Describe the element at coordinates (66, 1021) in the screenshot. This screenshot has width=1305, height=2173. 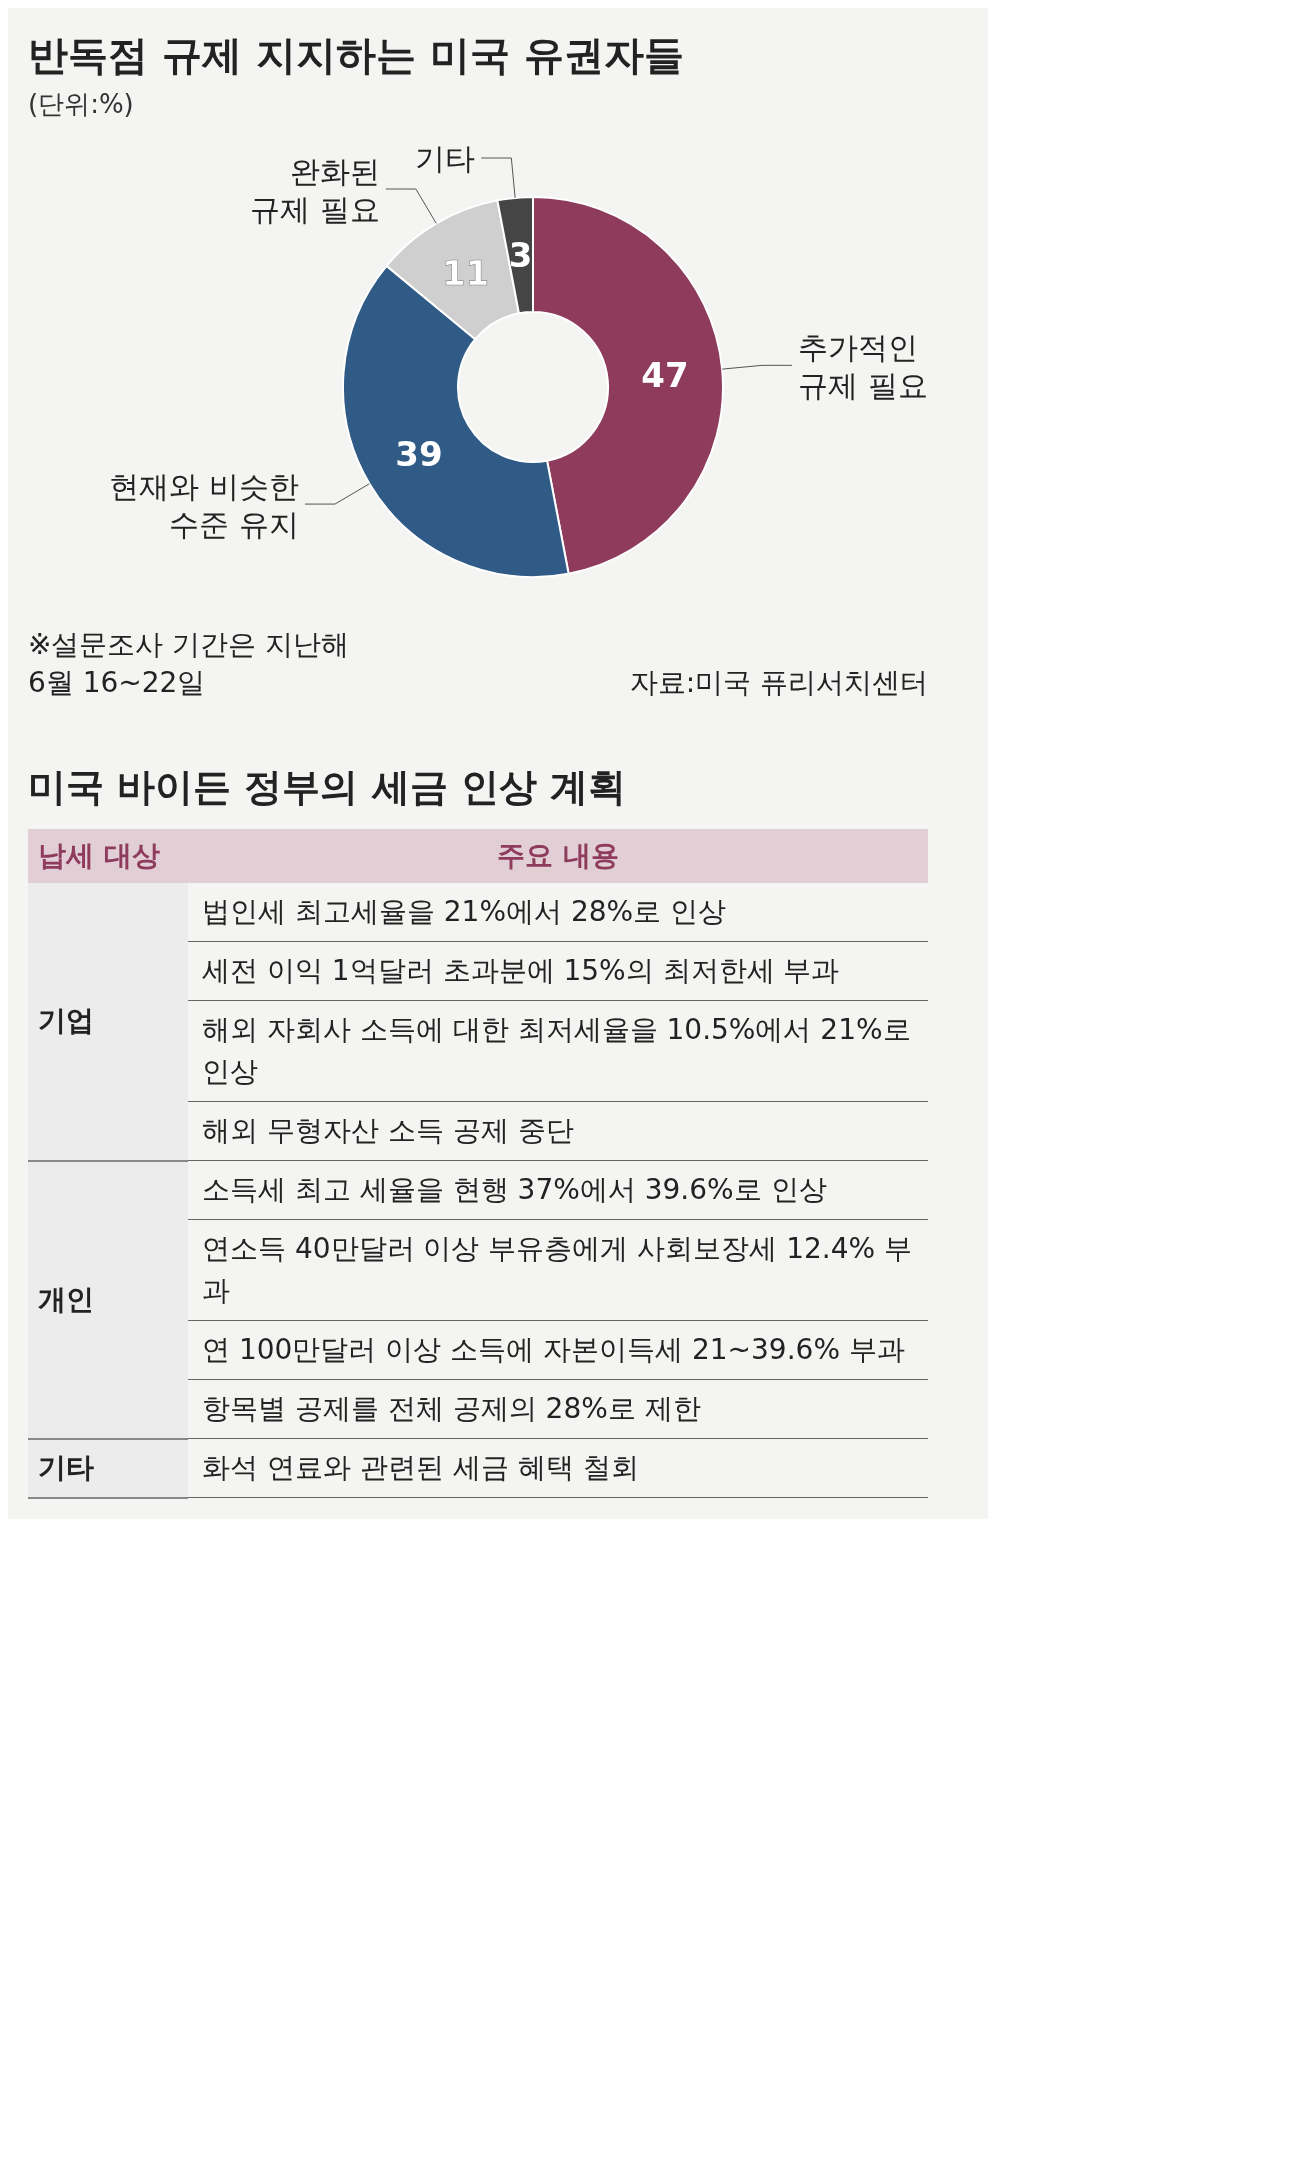
I see `text: 기업` at that location.